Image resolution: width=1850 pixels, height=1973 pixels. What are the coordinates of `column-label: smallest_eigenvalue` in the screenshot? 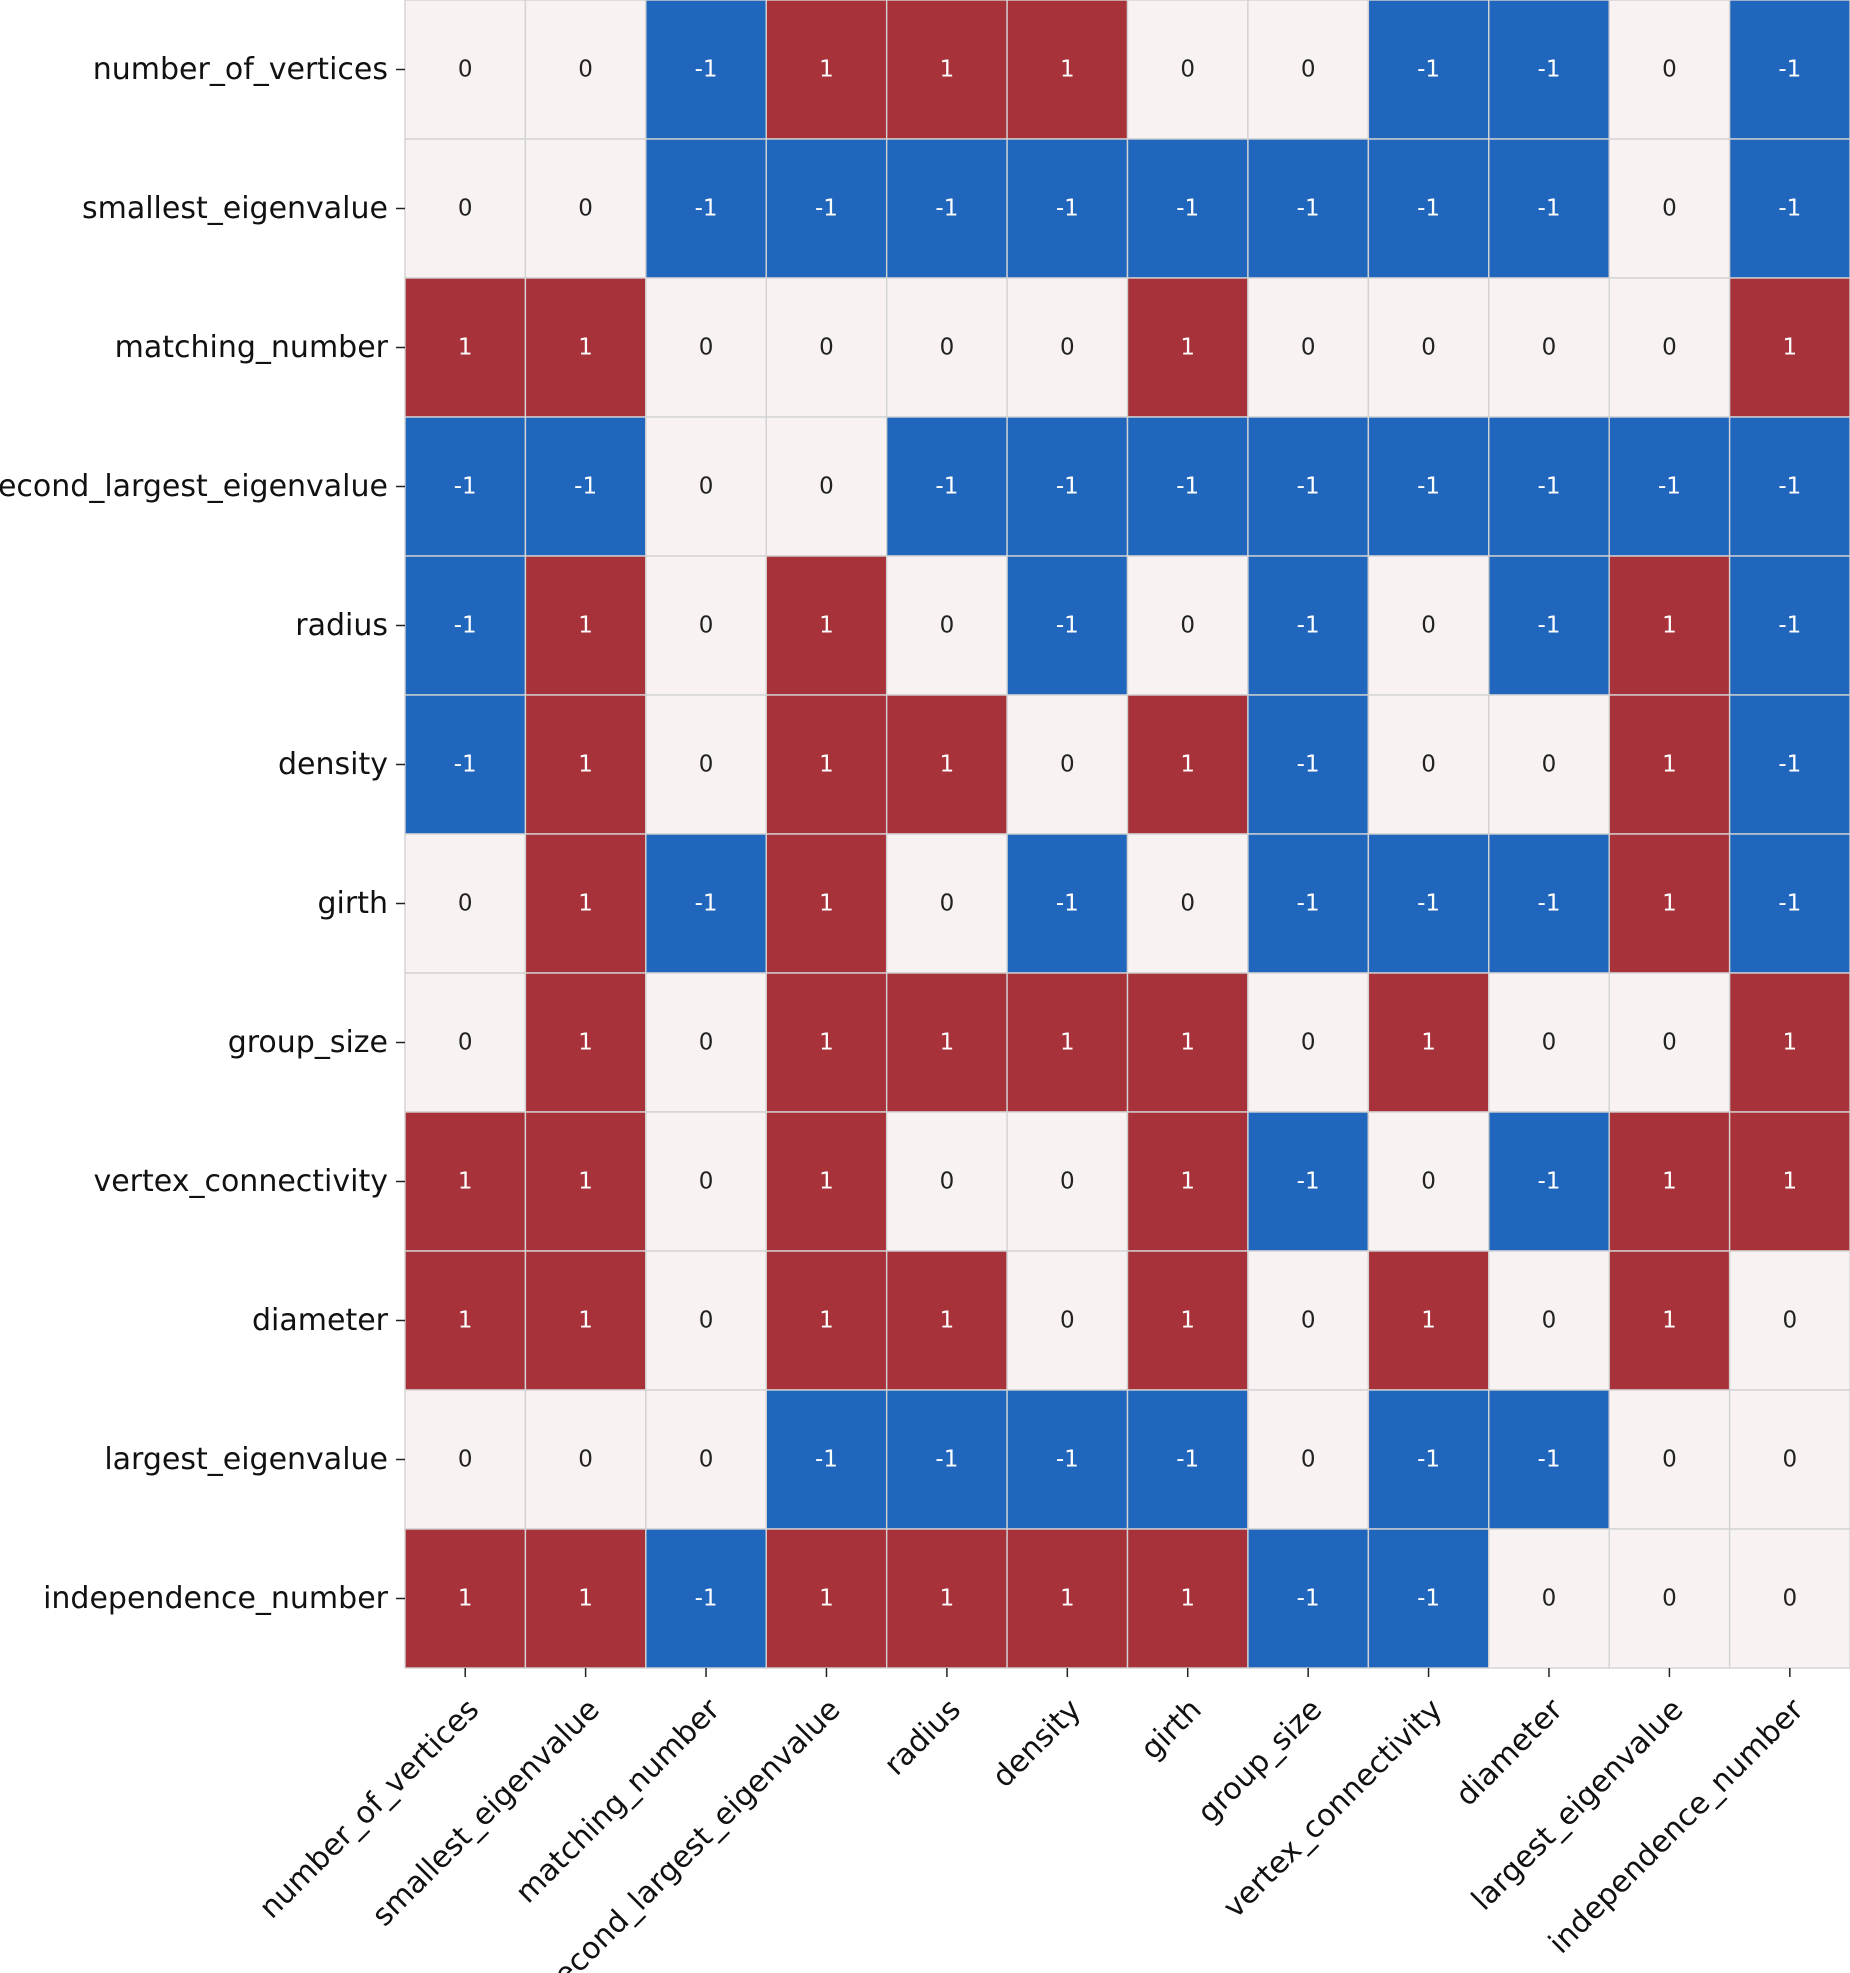 It's located at (485, 1812).